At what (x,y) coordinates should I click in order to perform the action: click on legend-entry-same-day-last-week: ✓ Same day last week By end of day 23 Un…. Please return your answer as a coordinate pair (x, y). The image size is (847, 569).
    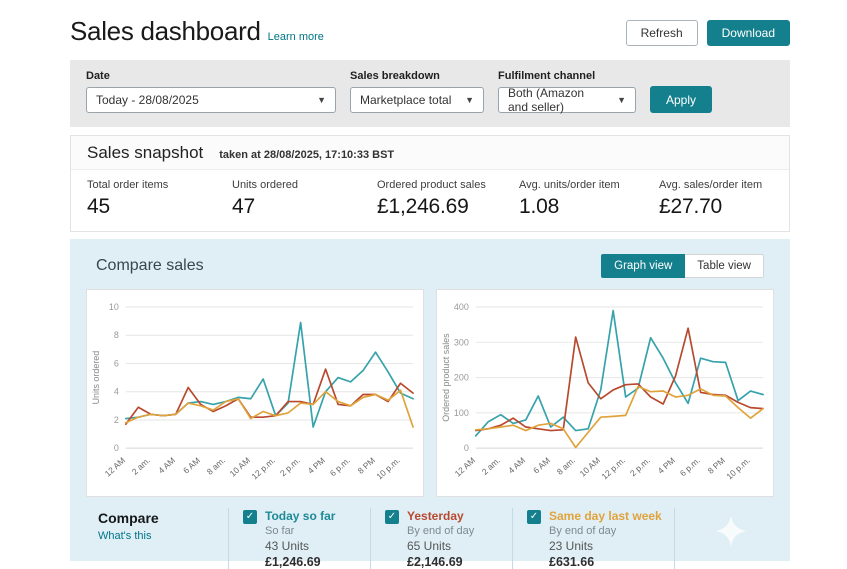
    Looking at the image, I should click on (593, 538).